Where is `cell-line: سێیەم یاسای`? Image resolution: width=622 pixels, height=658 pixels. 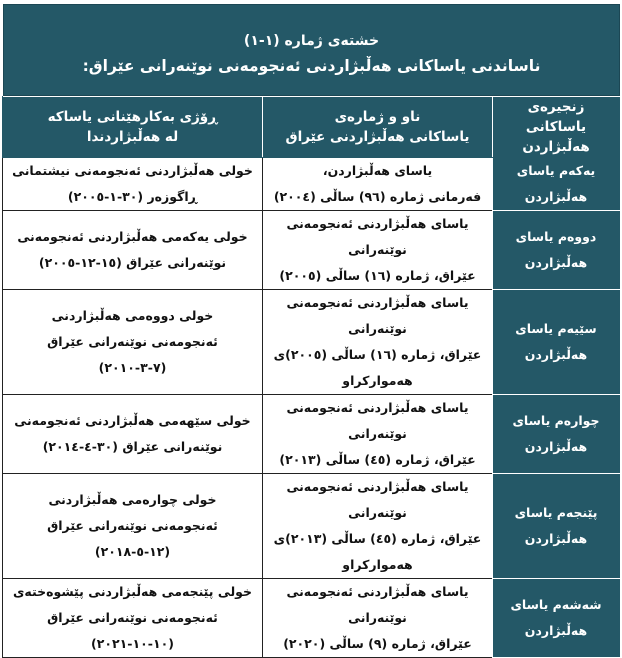 cell-line: سێیەم یاسای is located at coordinates (556, 328).